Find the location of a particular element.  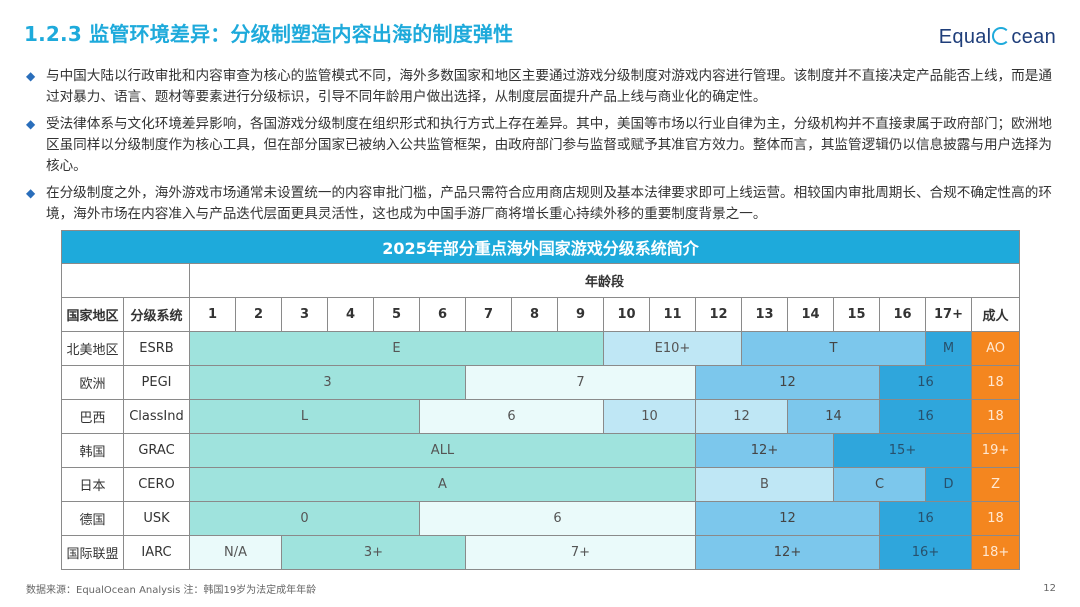

table-row: 日本 CERO A B C D Z is located at coordinates (541, 484).